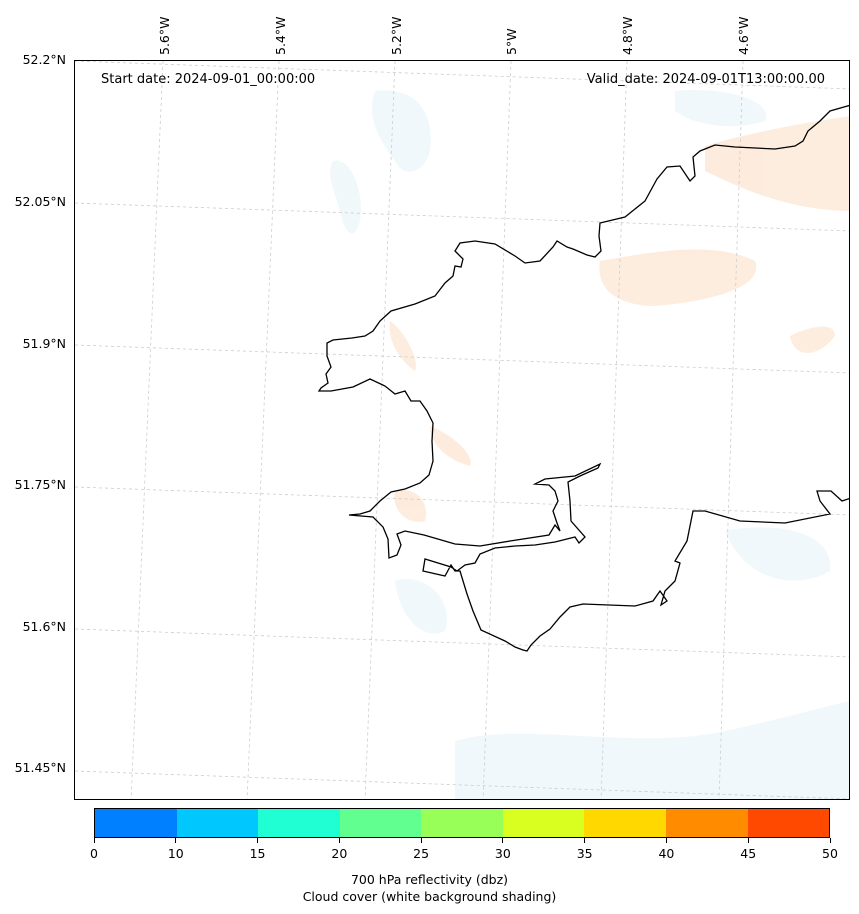 This screenshot has height=914, width=859. What do you see at coordinates (627, 36) in the screenshot?
I see `lon-label-4.8w: 4.8°W` at bounding box center [627, 36].